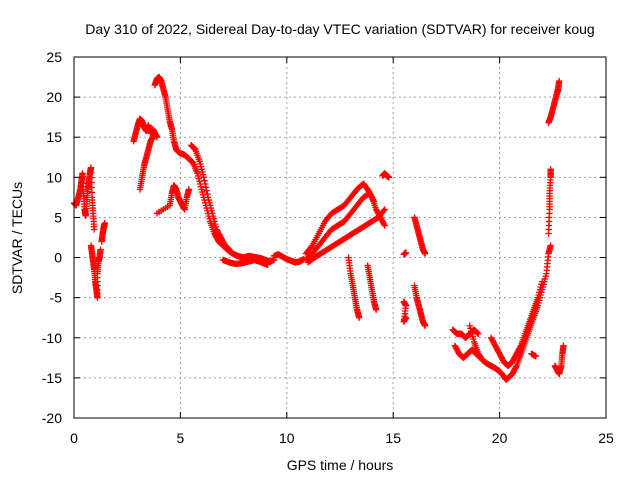 This screenshot has height=480, width=640. What do you see at coordinates (52, 418) in the screenshot?
I see `y-tick-label: -20` at bounding box center [52, 418].